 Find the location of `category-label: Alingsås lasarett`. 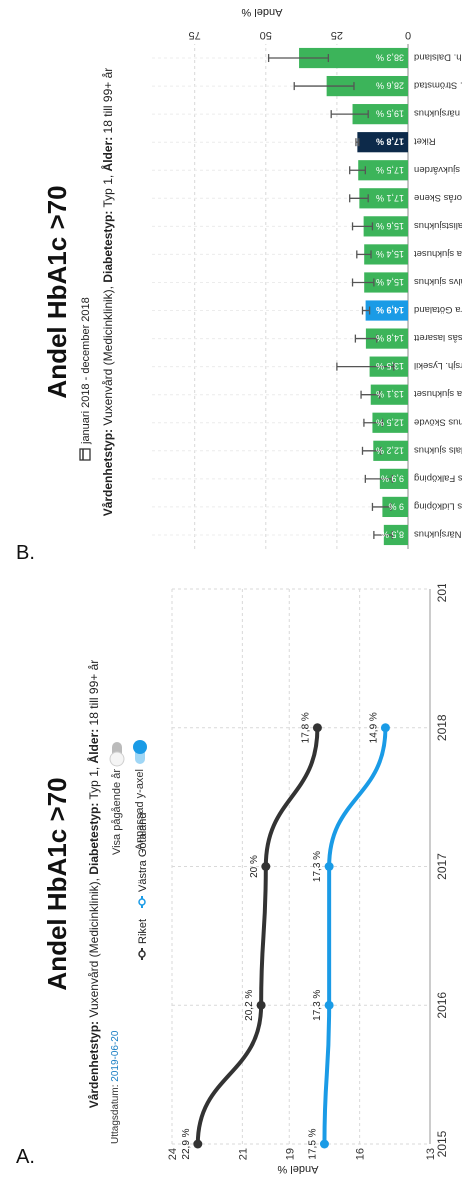

category-label: Alingsås lasarett is located at coordinates (438, 337).